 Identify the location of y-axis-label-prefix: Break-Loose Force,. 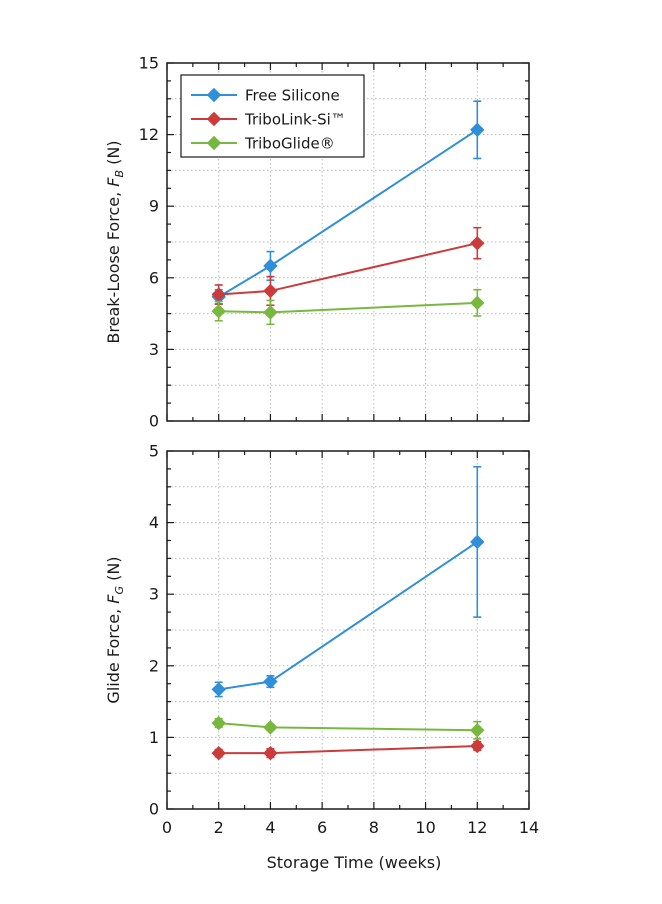
(113, 265).